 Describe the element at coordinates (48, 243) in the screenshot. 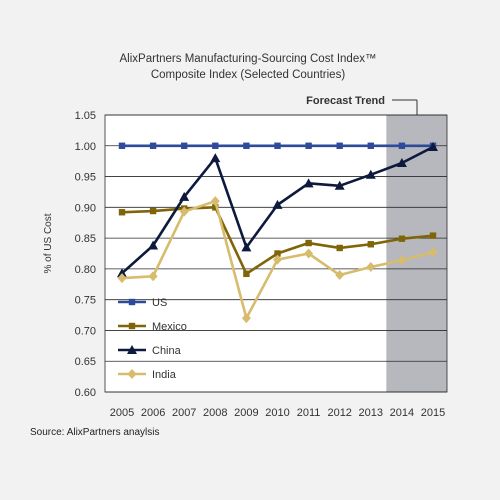

I see `y-axis-label: % of US Cost` at that location.